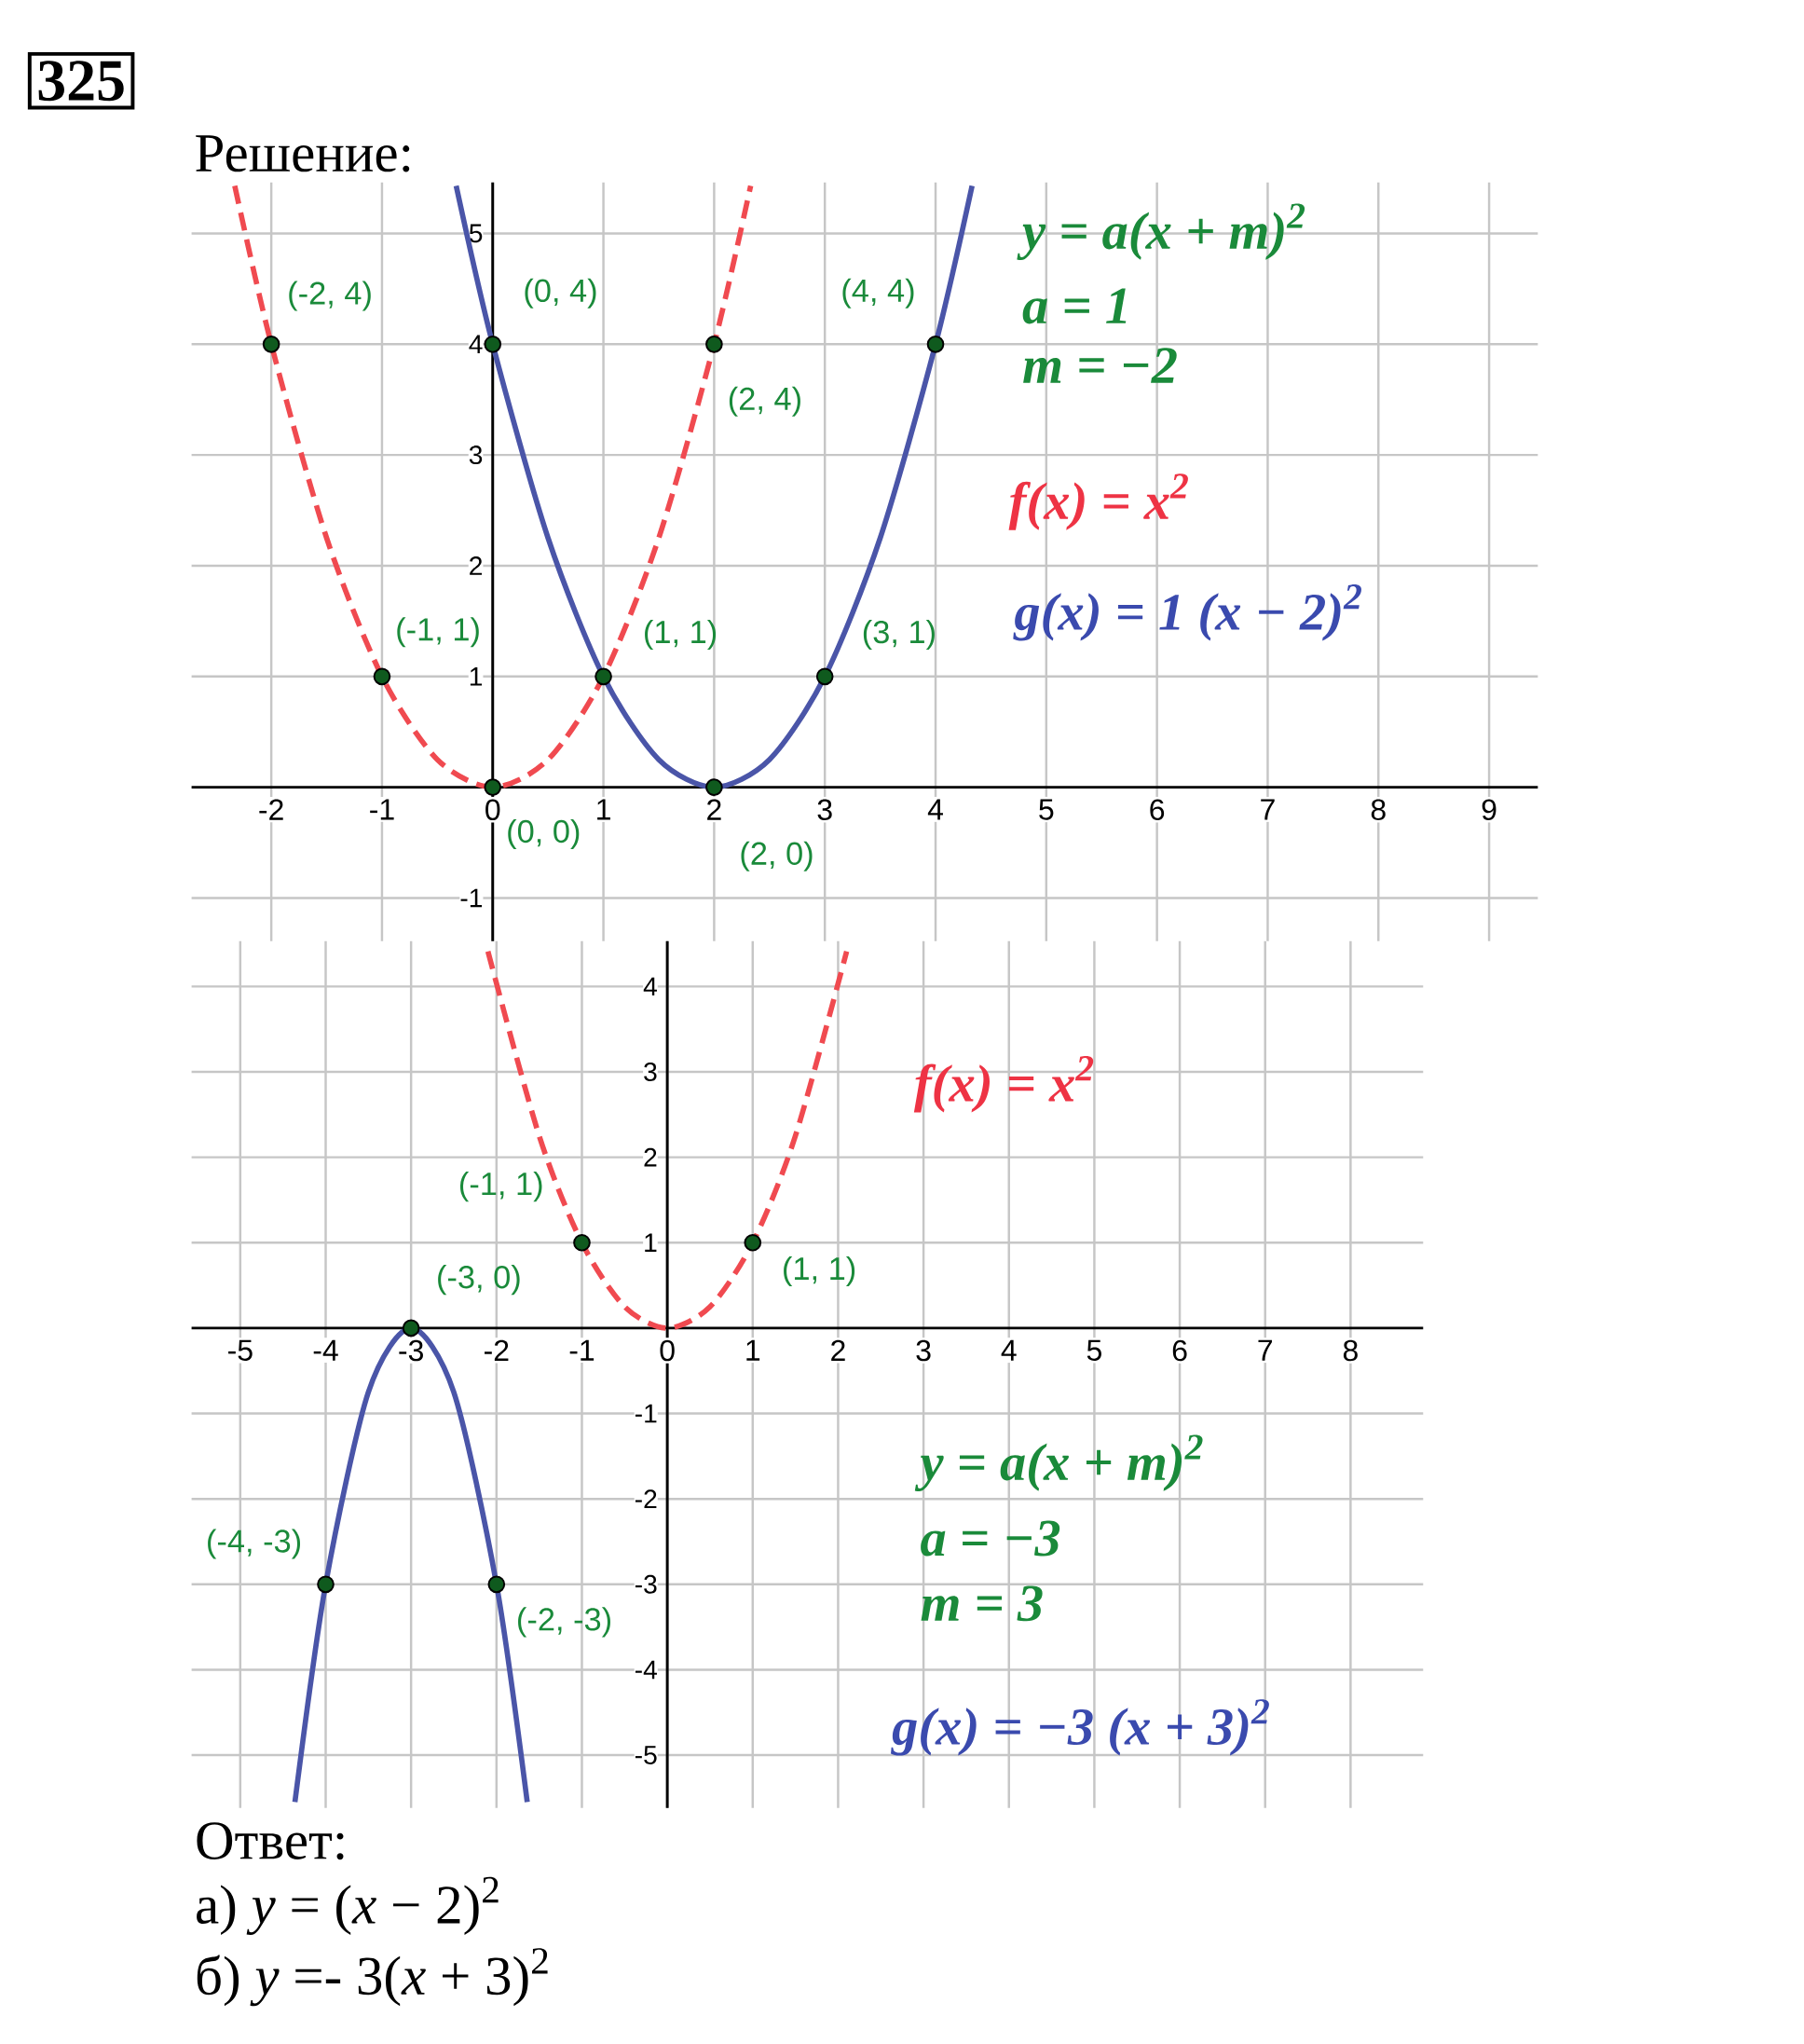 Image resolution: width=1804 pixels, height=2044 pixels. What do you see at coordinates (270, 1841) in the screenshot?
I see `text: Ответ:` at bounding box center [270, 1841].